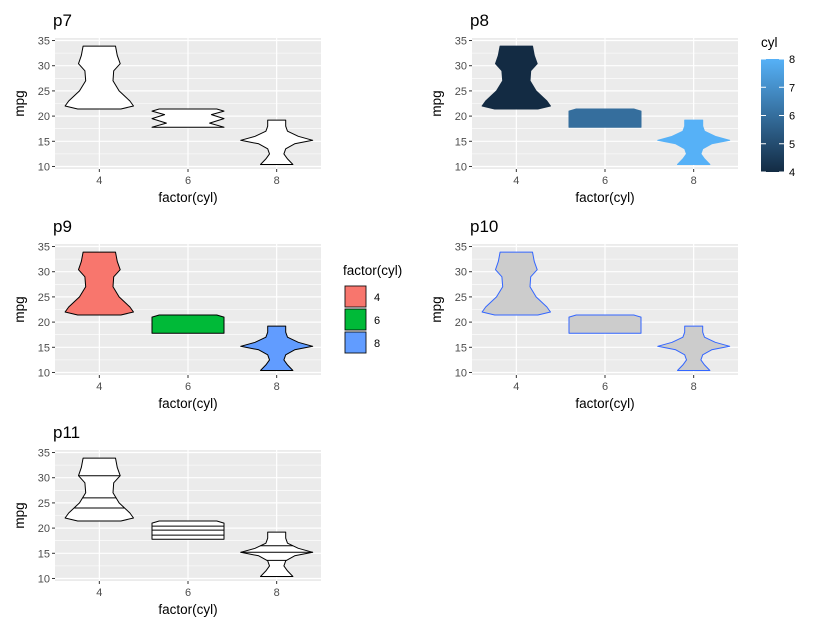 The width and height of the screenshot is (821, 630). What do you see at coordinates (188, 387) in the screenshot?
I see `p9-x-tick-label: 6` at bounding box center [188, 387].